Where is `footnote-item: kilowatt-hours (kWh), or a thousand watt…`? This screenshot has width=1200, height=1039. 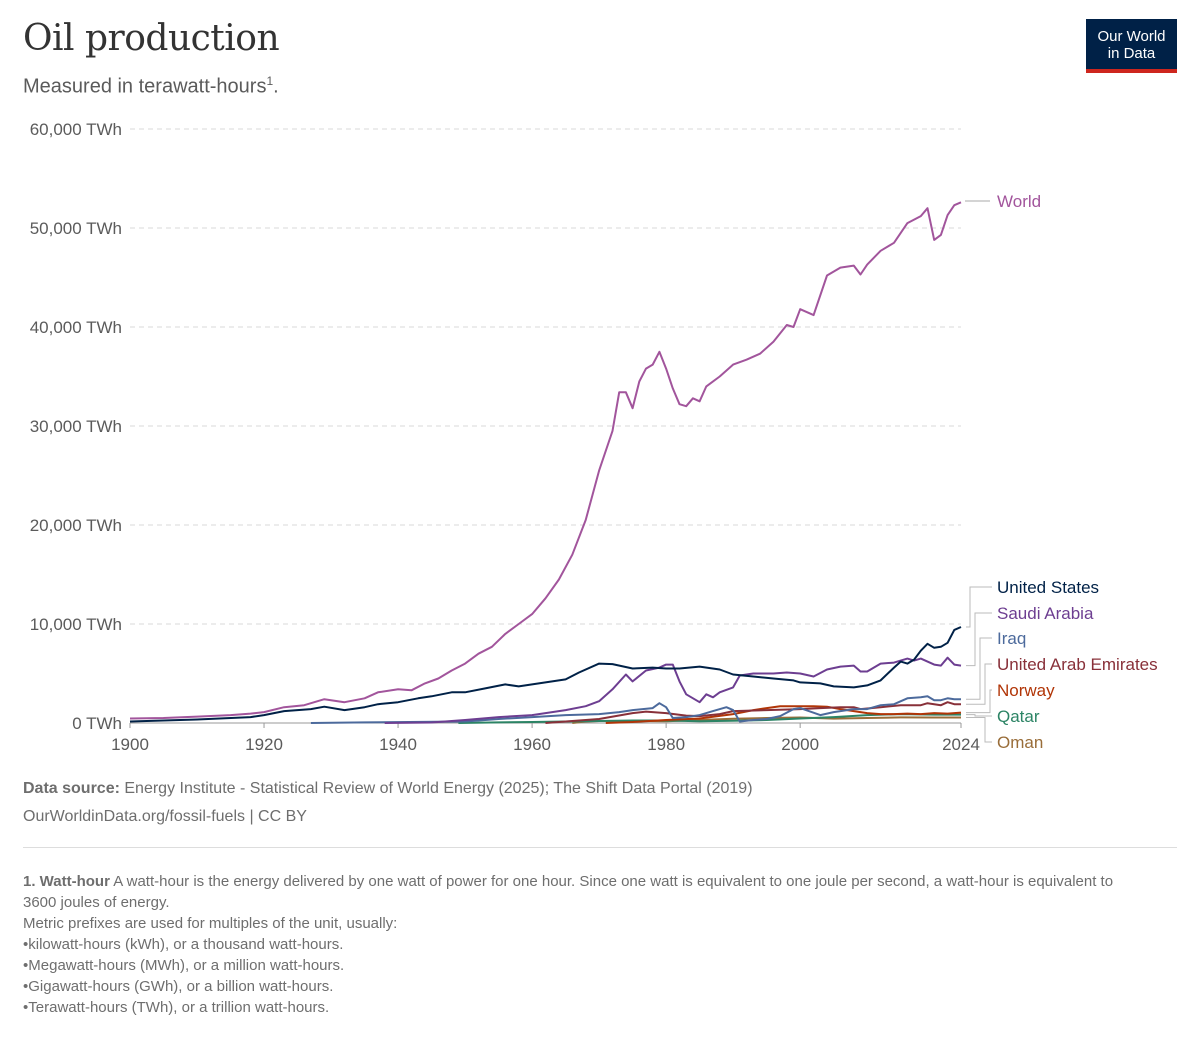 footnote-item: kilowatt-hours (kWh), or a thousand watt… is located at coordinates (573, 944).